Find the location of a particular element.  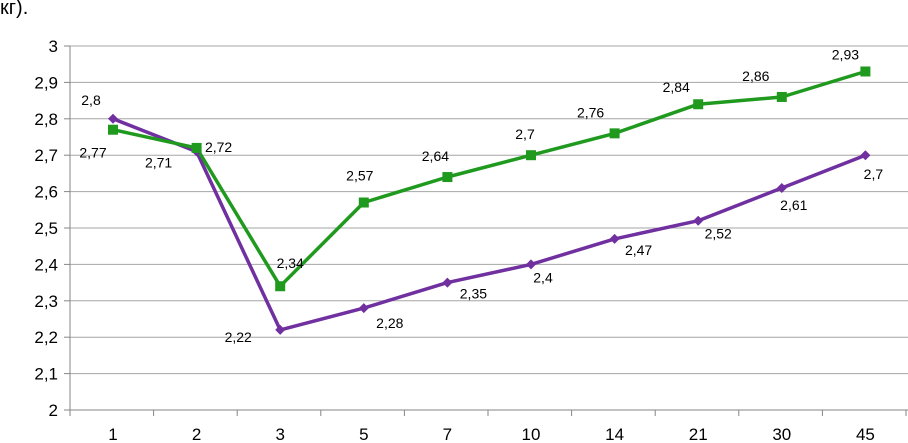

header-text-fragment: кг). is located at coordinates (14, 9).